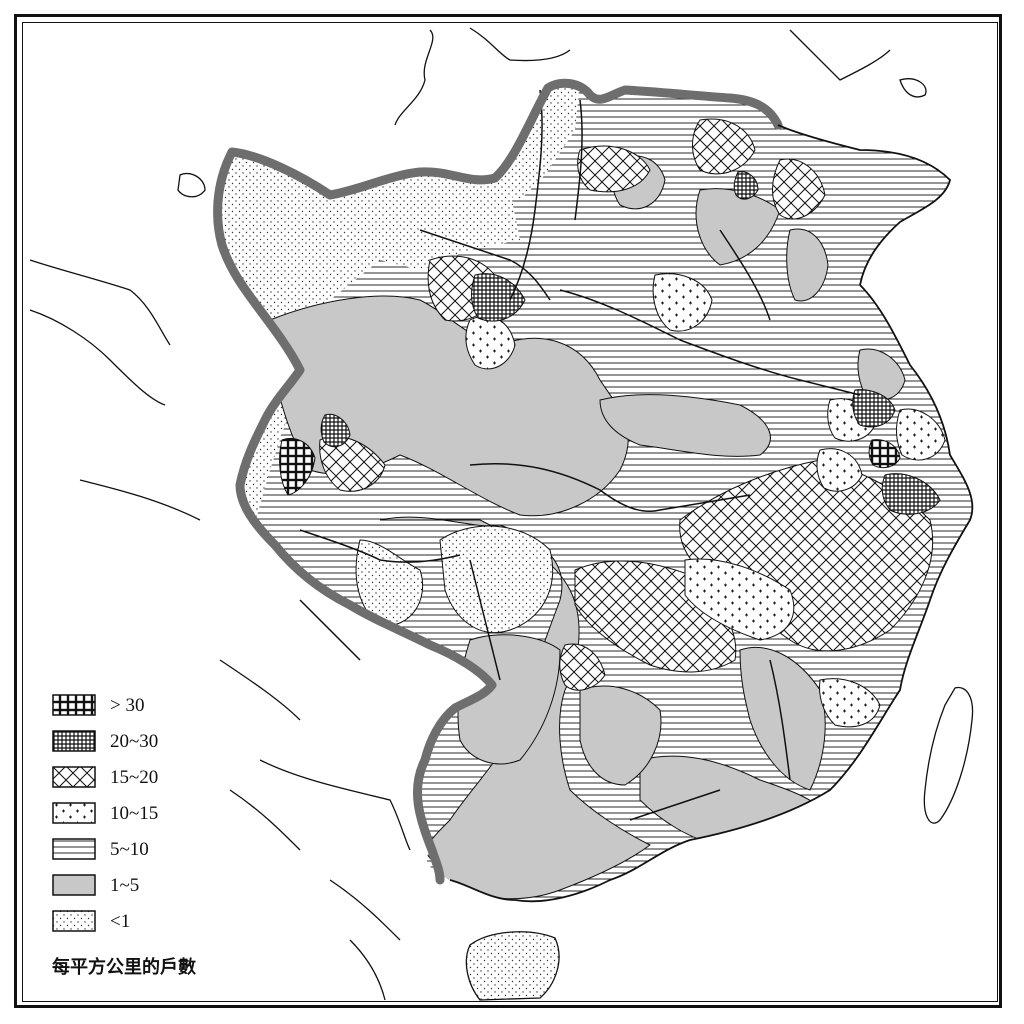 The image size is (1024, 1024). What do you see at coordinates (74, 777) in the screenshot?
I see `legend-swatch-diagonal-crosshatch` at bounding box center [74, 777].